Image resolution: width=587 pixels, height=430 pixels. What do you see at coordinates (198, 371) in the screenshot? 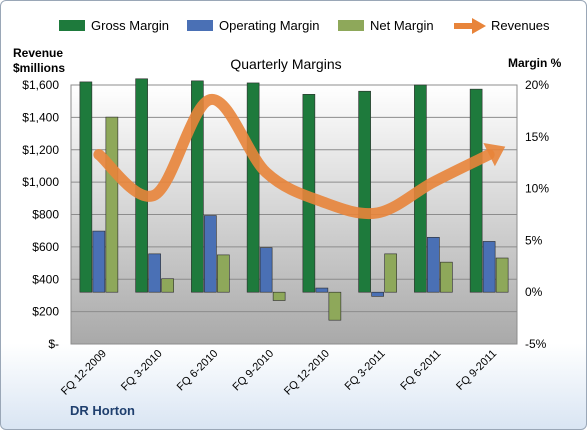
I see `x-tick-label: FQ 6-2010` at bounding box center [198, 371].